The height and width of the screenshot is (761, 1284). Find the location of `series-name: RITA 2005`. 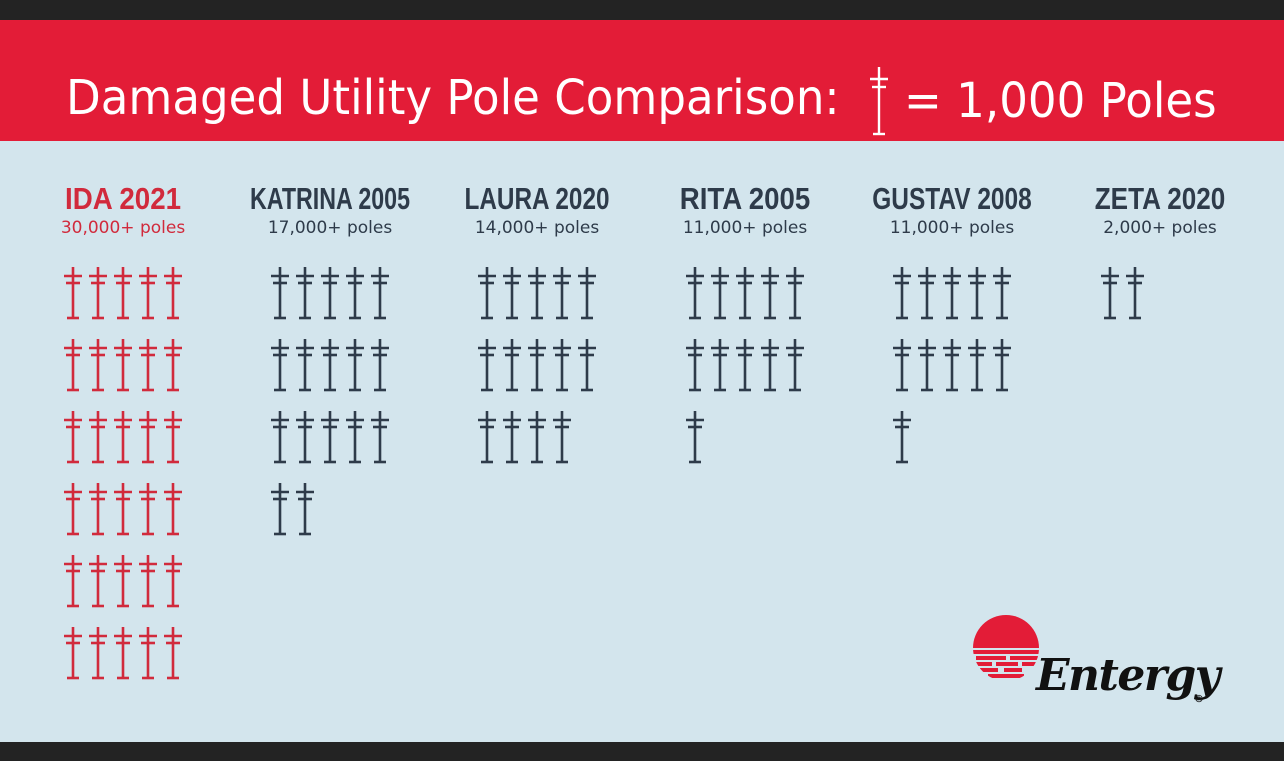

series-name: RITA 2005 is located at coordinates (745, 198).